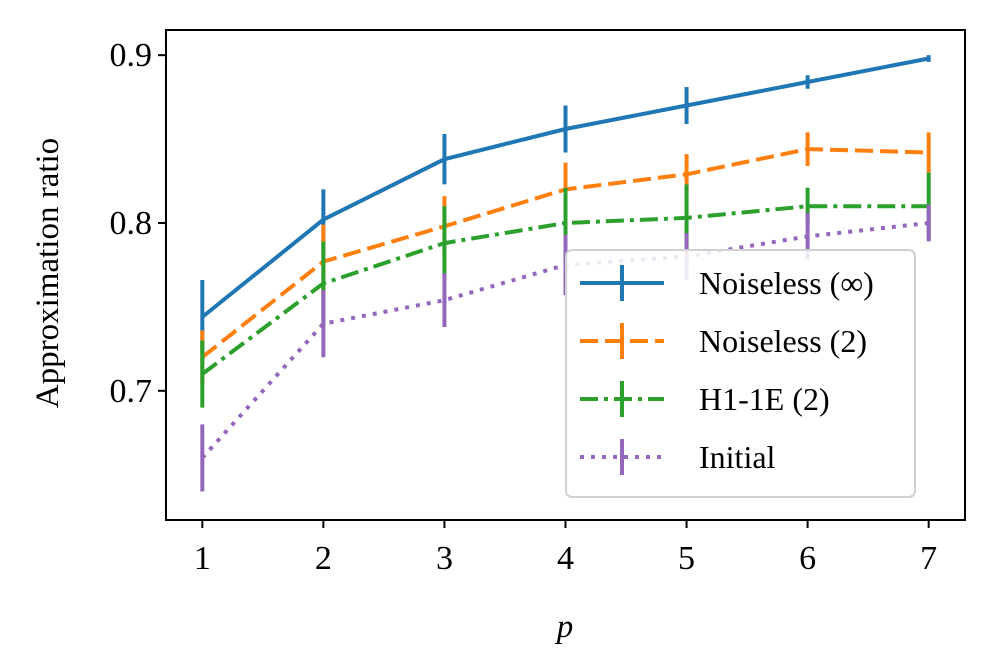 The height and width of the screenshot is (671, 995). I want to click on legend-entry: Noiseless (∞), so click(727, 283).